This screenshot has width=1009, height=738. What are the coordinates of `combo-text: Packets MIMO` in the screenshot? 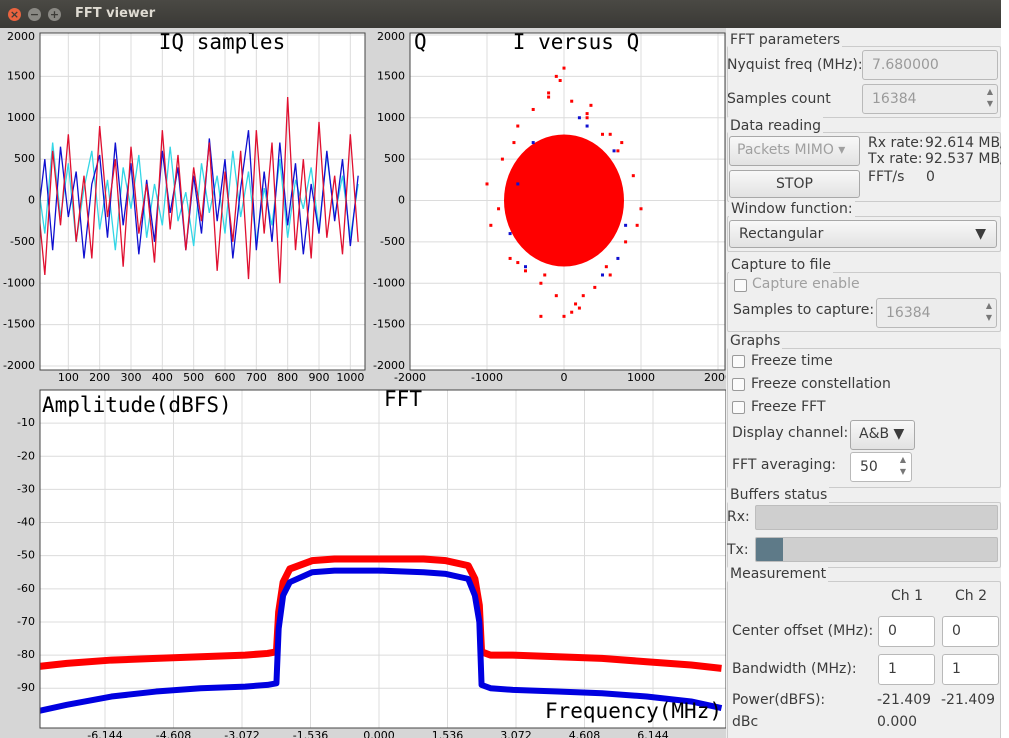 It's located at (785, 150).